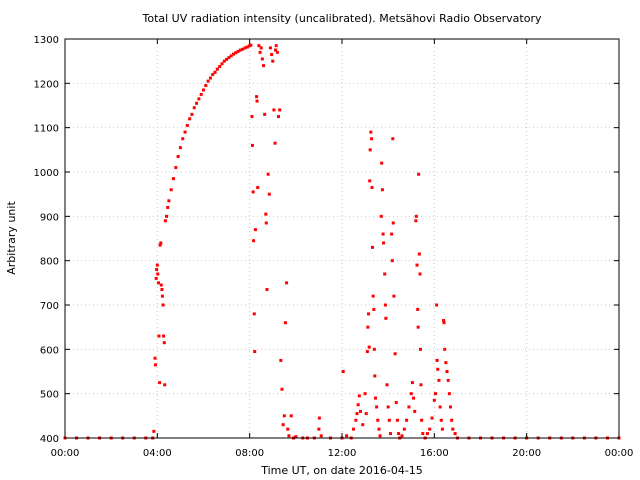 The width and height of the screenshot is (640, 480). I want to click on y-tick-label: 400, so click(49, 439).